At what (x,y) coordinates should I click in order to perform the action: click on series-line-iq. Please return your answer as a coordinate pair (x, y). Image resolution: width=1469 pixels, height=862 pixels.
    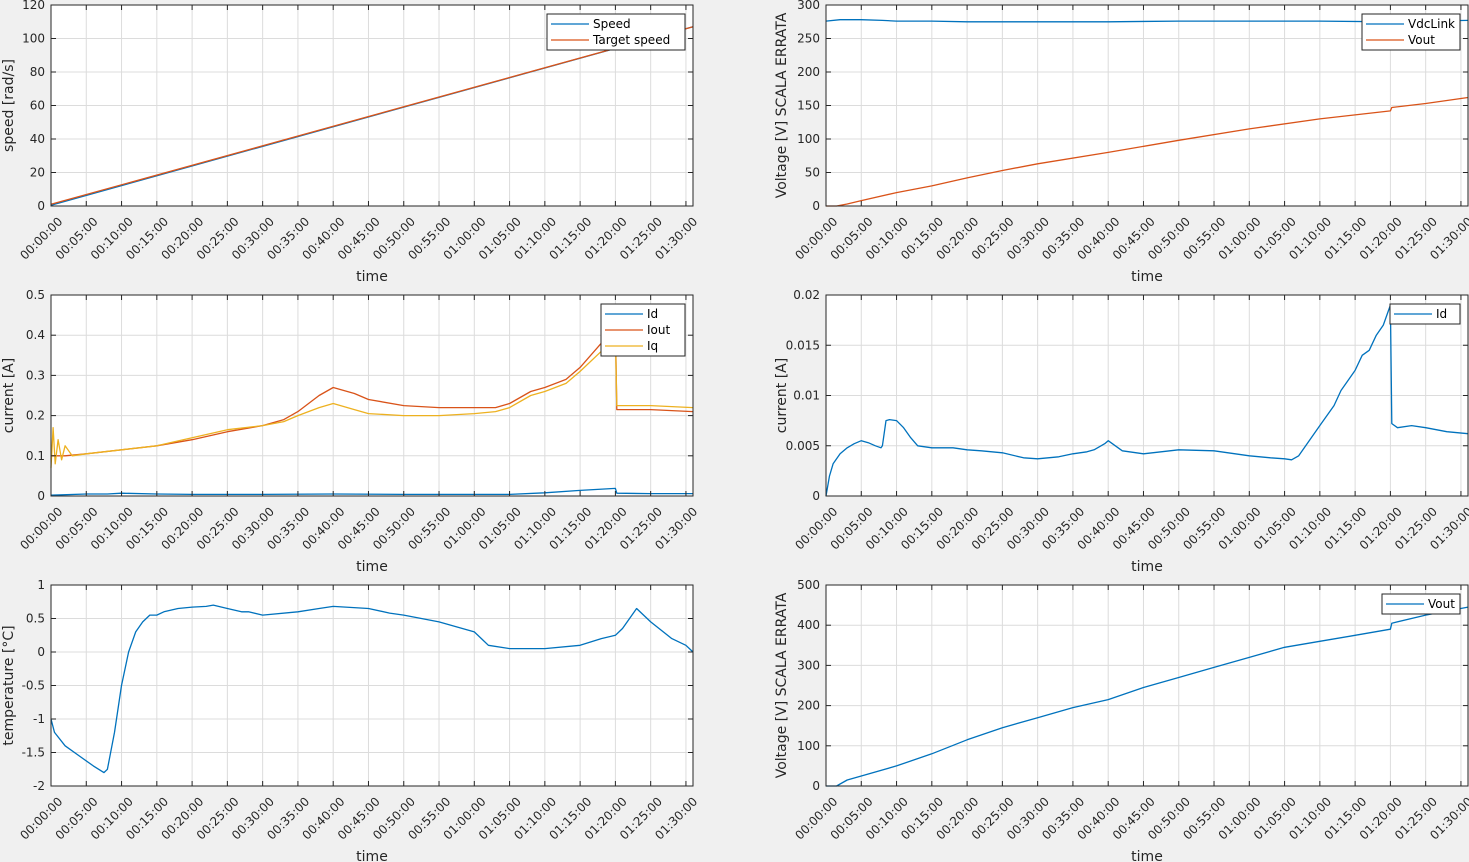
    Looking at the image, I should click on (372, 401).